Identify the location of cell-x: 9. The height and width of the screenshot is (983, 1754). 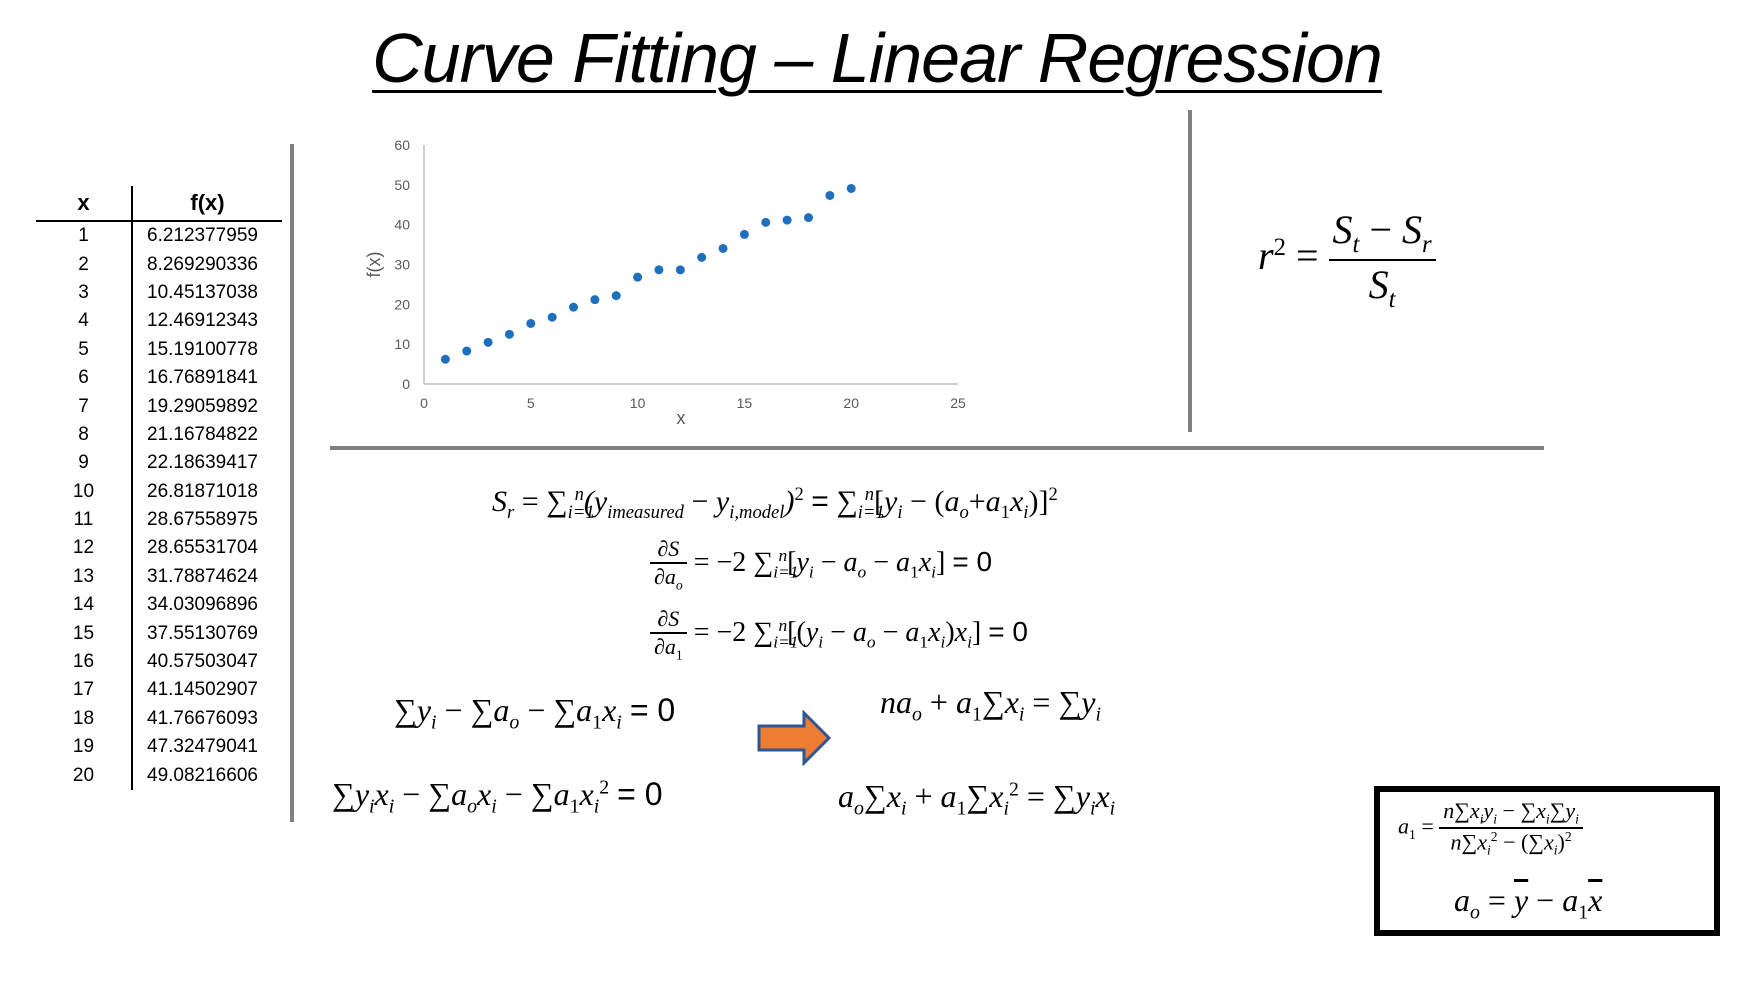
(84, 463).